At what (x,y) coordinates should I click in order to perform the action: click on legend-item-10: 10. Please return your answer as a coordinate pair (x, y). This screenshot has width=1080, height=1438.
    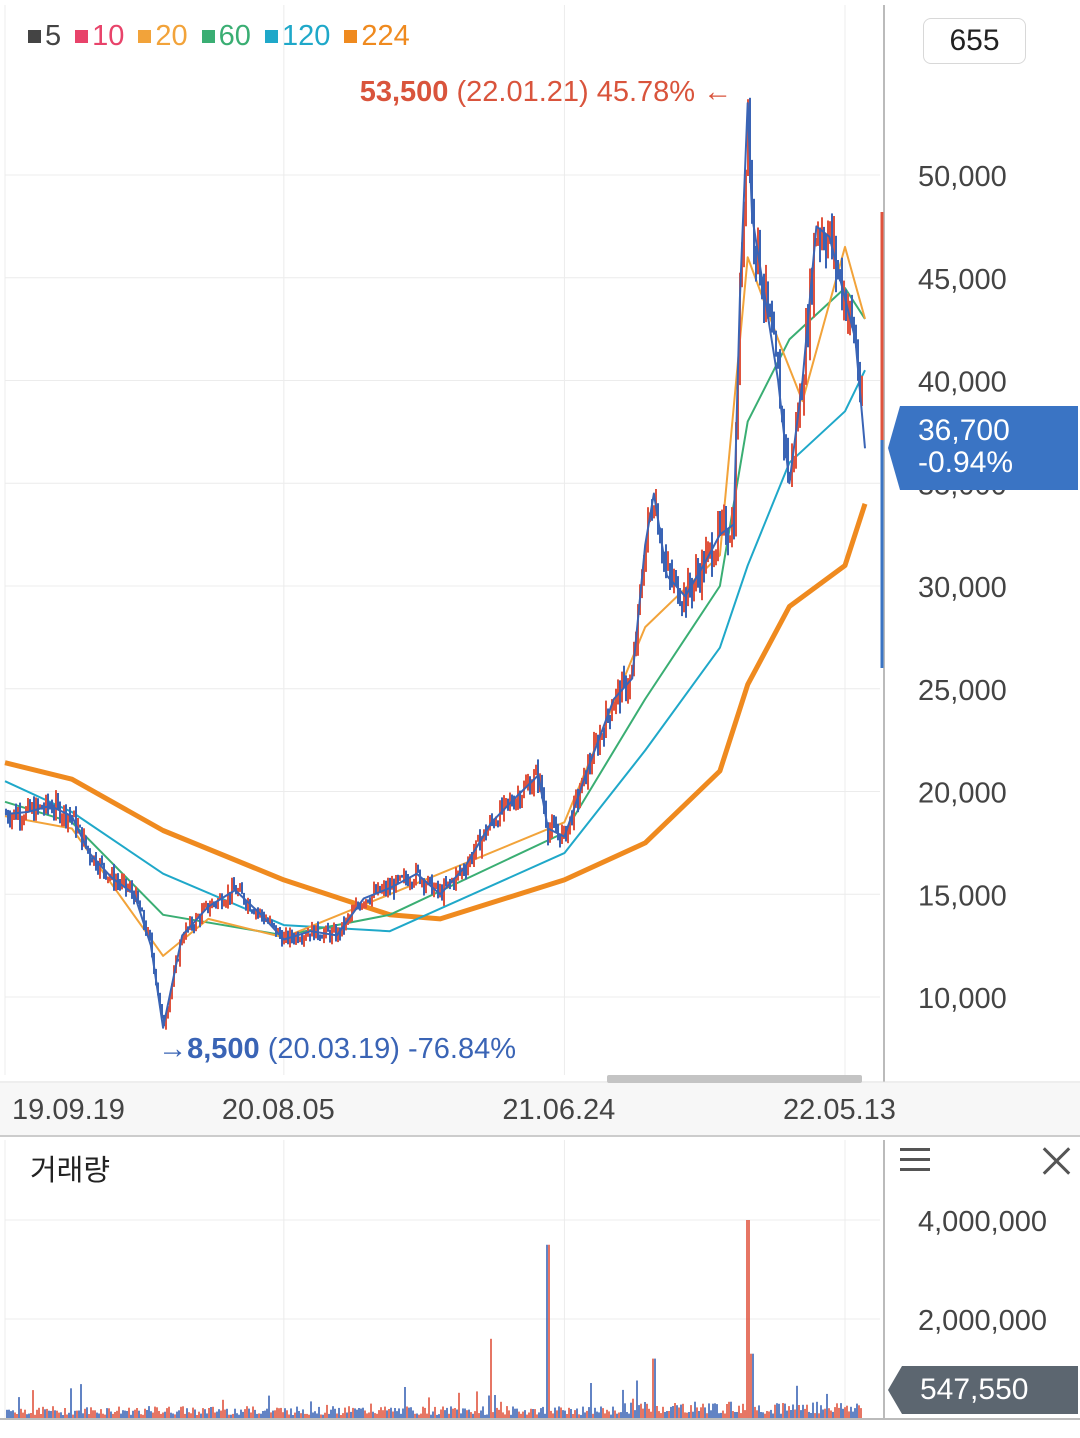
    Looking at the image, I should click on (99, 36).